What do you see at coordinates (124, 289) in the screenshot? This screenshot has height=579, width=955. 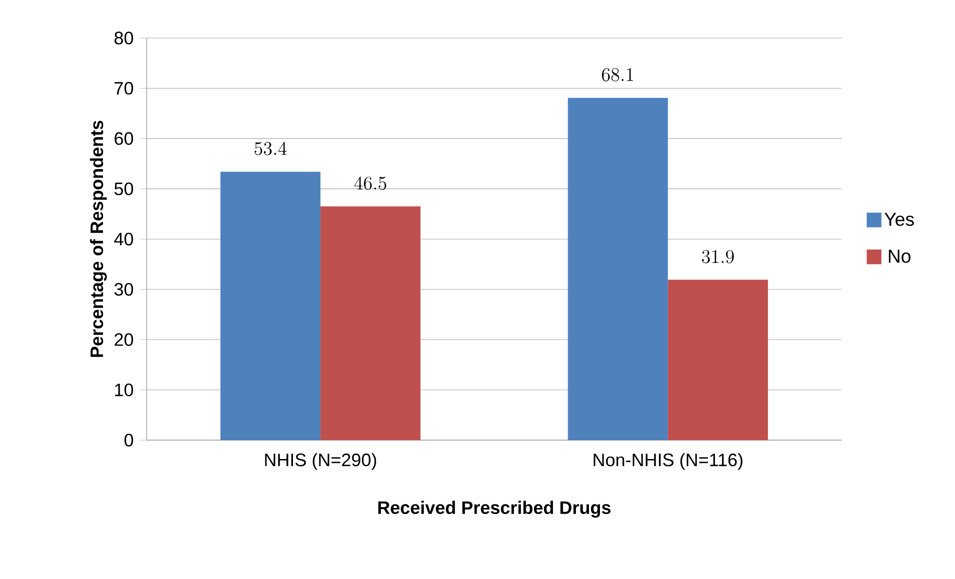 I see `y-tick-label: 30` at bounding box center [124, 289].